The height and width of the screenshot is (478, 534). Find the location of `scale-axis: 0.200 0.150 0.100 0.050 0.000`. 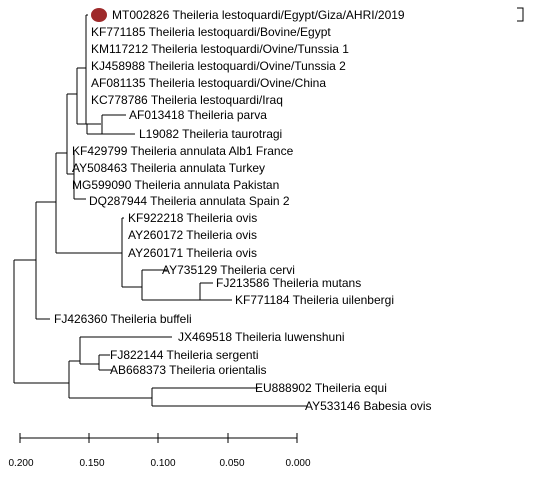

scale-axis: 0.200 0.150 0.100 0.050 0.000 is located at coordinates (159, 451).